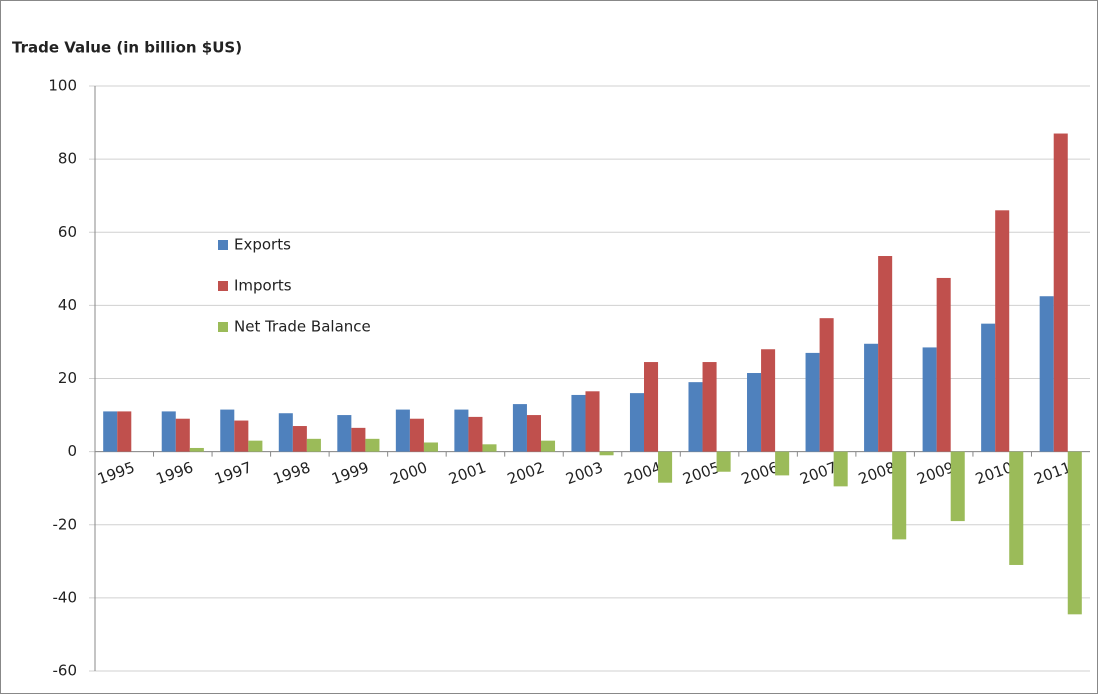 This screenshot has height=694, width=1098. I want to click on y-tick-label: 40, so click(67, 305).